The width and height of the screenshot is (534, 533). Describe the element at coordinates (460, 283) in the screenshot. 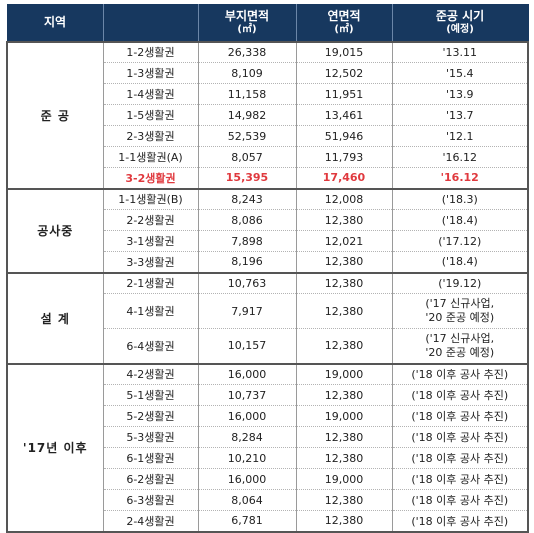

I see `completion-text: ('19.12)` at that location.